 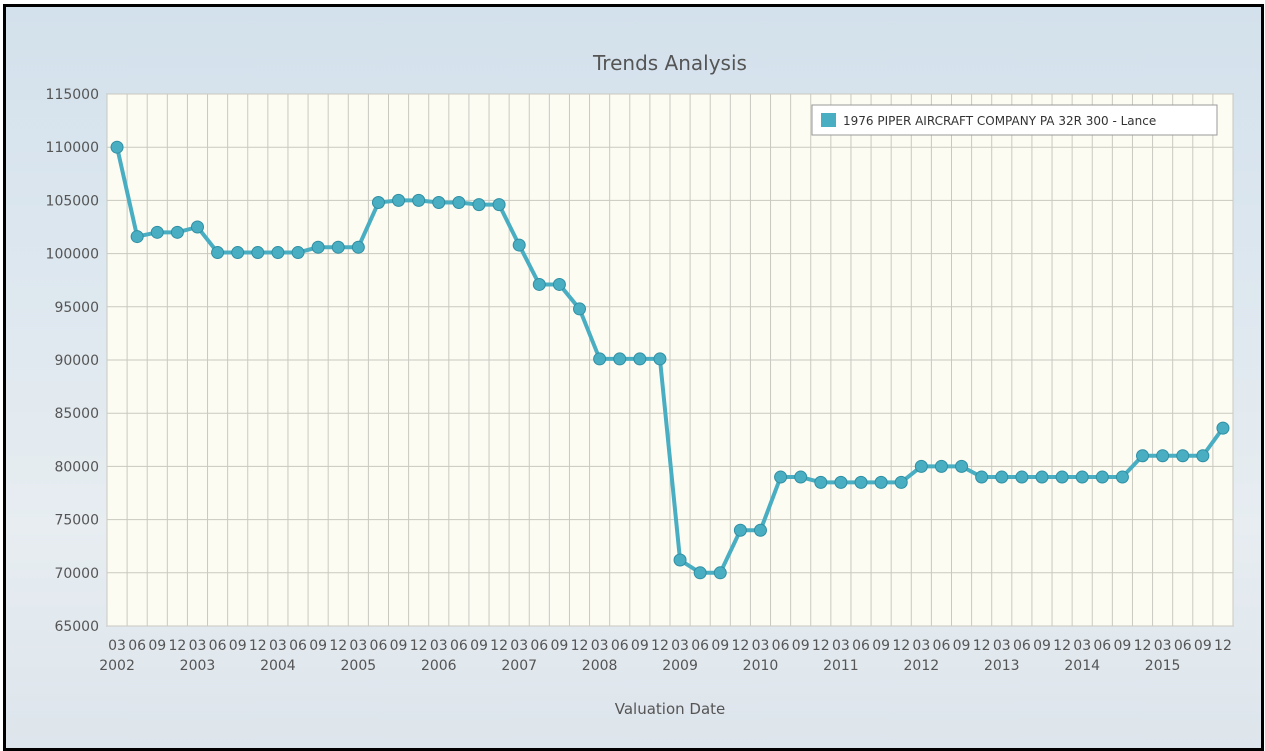 What do you see at coordinates (76, 361) in the screenshot?
I see `y-tick-label: 90000` at bounding box center [76, 361].